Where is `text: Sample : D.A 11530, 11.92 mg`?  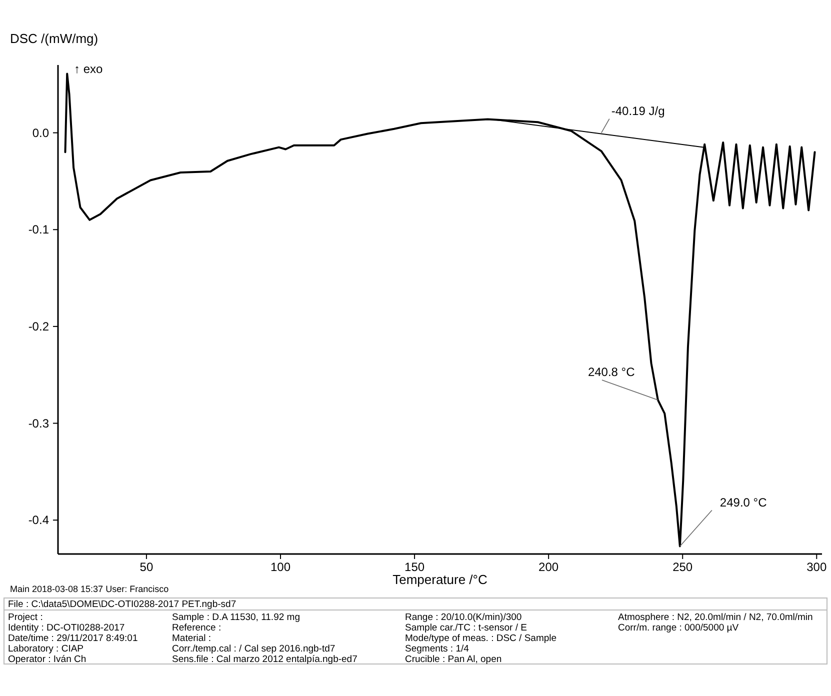 text: Sample : D.A 11530, 11.92 mg is located at coordinates (236, 617).